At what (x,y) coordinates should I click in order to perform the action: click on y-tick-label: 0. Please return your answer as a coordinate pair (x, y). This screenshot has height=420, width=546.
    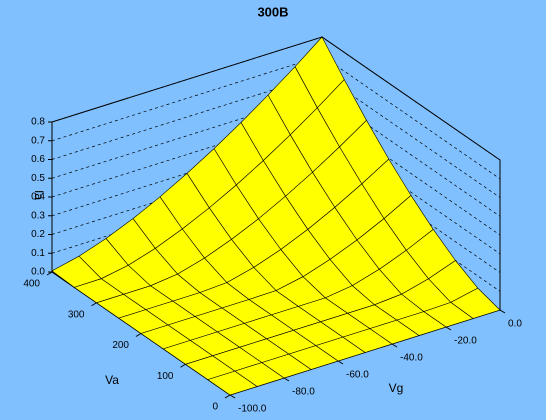
    Looking at the image, I should click on (215, 407).